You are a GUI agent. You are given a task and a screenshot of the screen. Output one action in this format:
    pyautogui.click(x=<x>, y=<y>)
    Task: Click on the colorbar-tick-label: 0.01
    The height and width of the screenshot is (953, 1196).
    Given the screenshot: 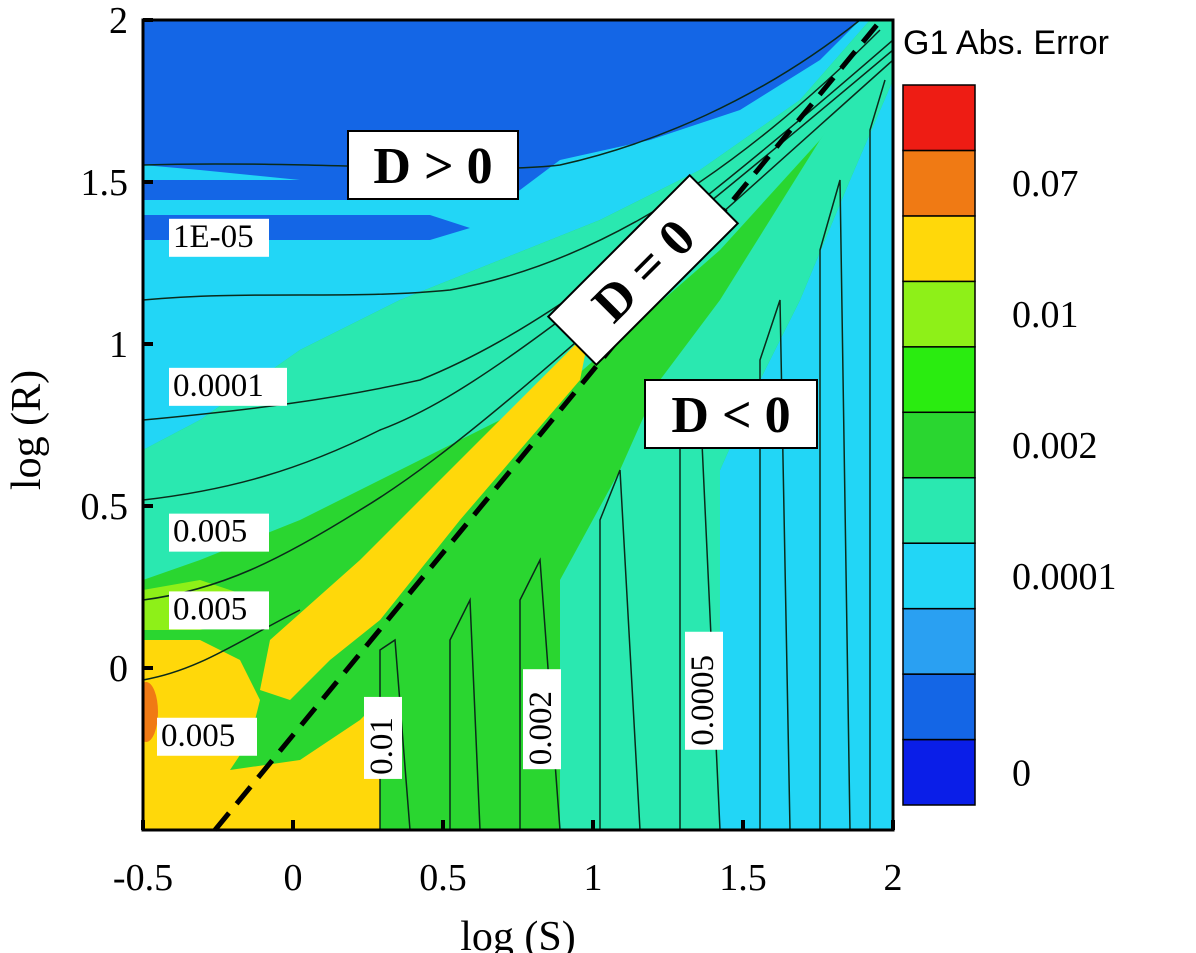 What is the action you would take?
    pyautogui.click(x=1045, y=315)
    